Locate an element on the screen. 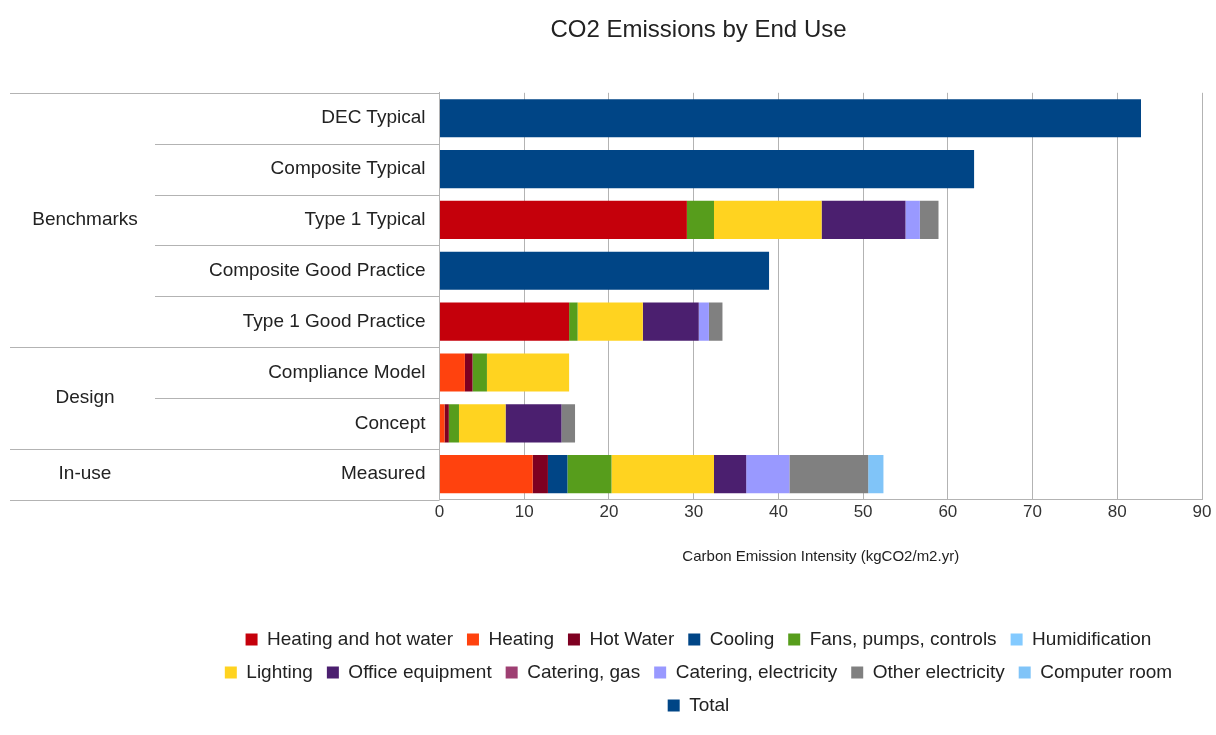 The height and width of the screenshot is (735, 1216). legend-label: Cooling is located at coordinates (742, 638).